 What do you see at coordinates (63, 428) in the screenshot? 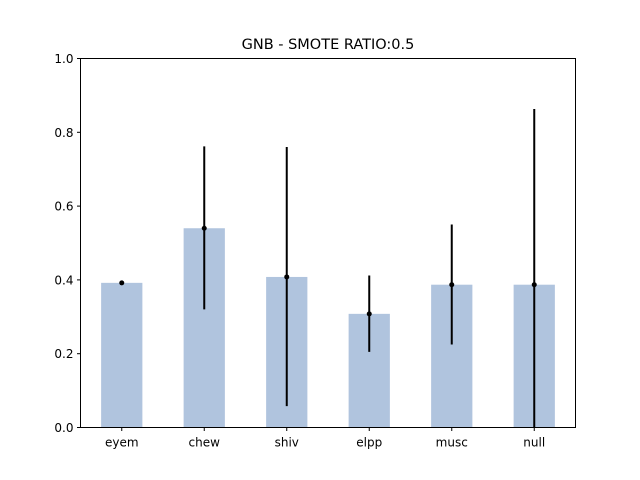
I see `y-tick-label: 0.0` at bounding box center [63, 428].